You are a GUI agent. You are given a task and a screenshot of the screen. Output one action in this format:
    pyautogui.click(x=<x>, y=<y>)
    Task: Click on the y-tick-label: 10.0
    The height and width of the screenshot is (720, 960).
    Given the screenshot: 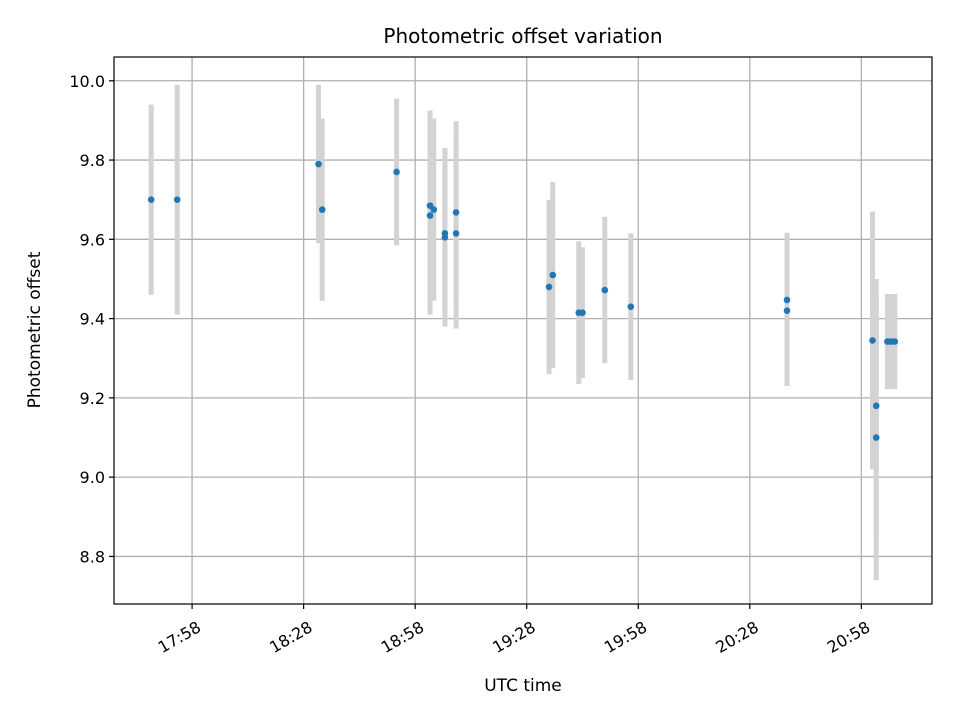 What is the action you would take?
    pyautogui.click(x=87, y=81)
    